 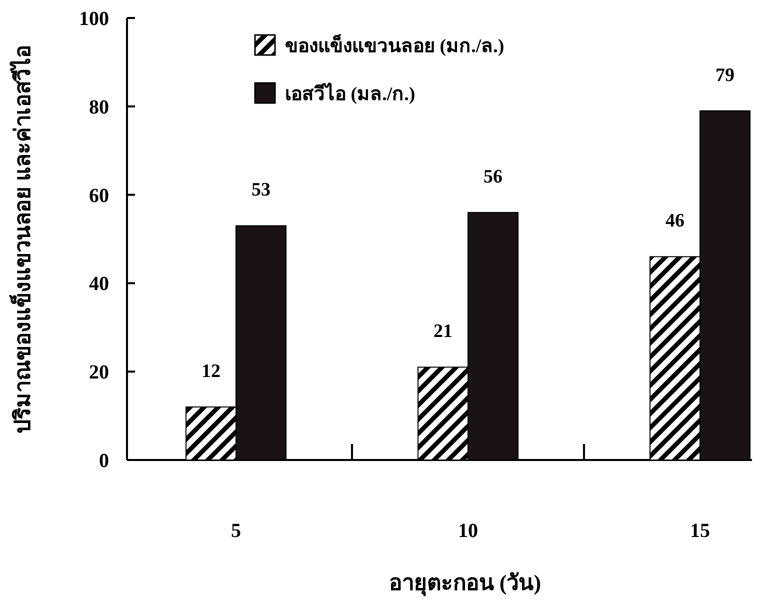 What do you see at coordinates (99, 373) in the screenshot?
I see `y-tick-label: 20` at bounding box center [99, 373].